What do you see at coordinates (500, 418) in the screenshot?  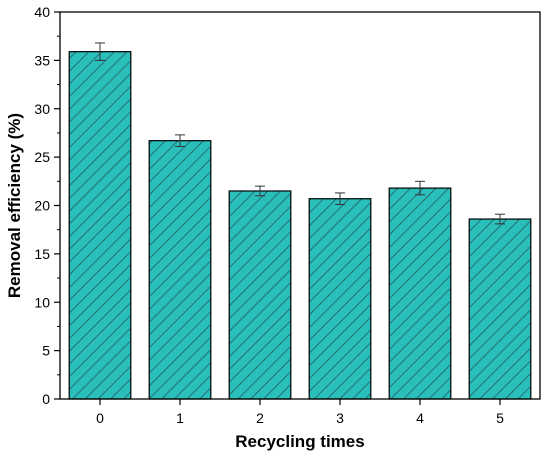 I see `x-tick-label-5: 5` at bounding box center [500, 418].